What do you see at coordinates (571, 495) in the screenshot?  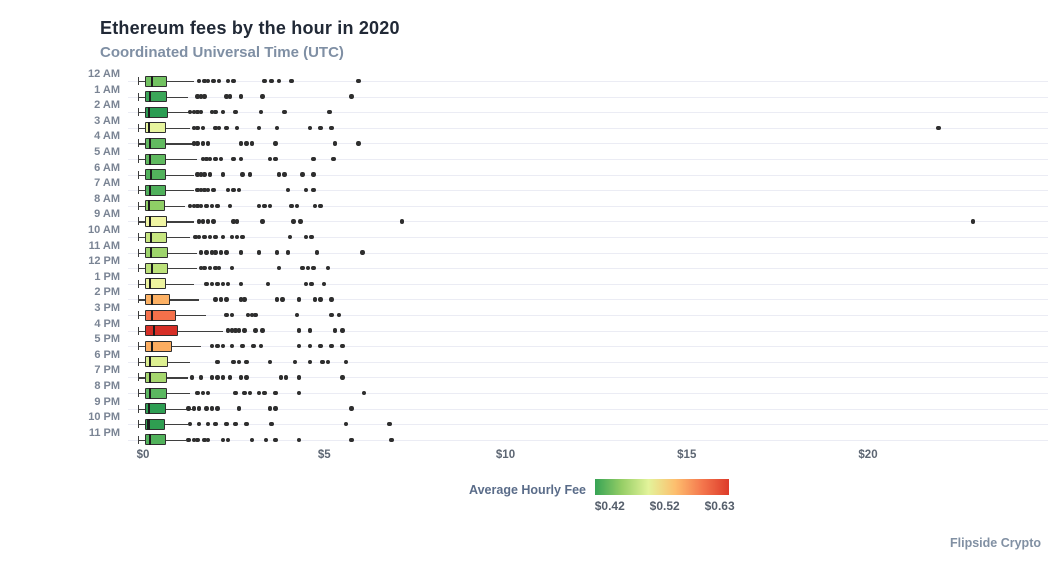 I see `color-legend: Average Hourly Fee $0.42 $0.52 $0.63` at bounding box center [571, 495].